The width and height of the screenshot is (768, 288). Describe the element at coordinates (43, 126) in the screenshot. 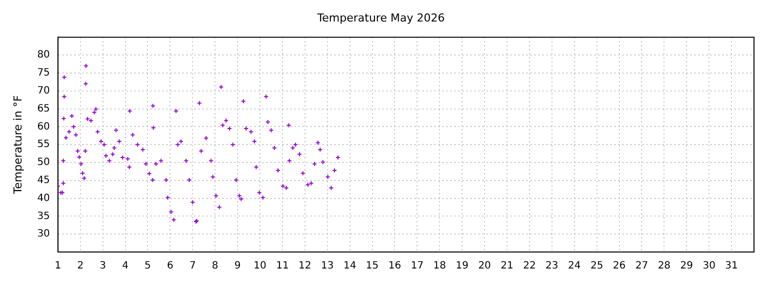

I see `y-tick-label: 60` at that location.